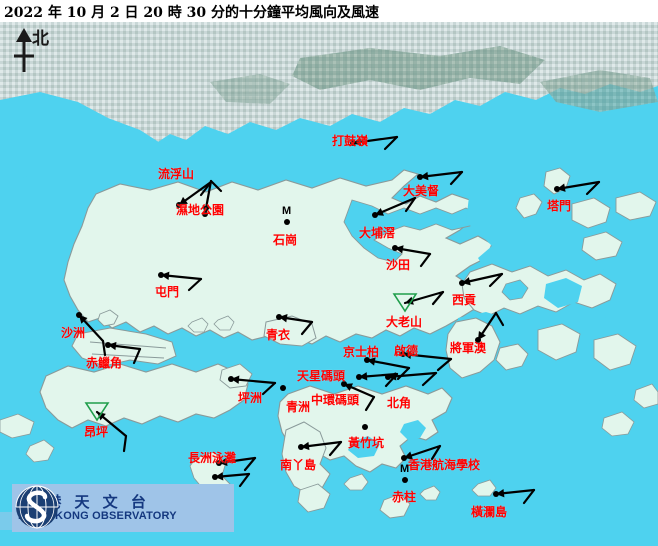  I want to click on station-將軍澳, so click(490, 327).